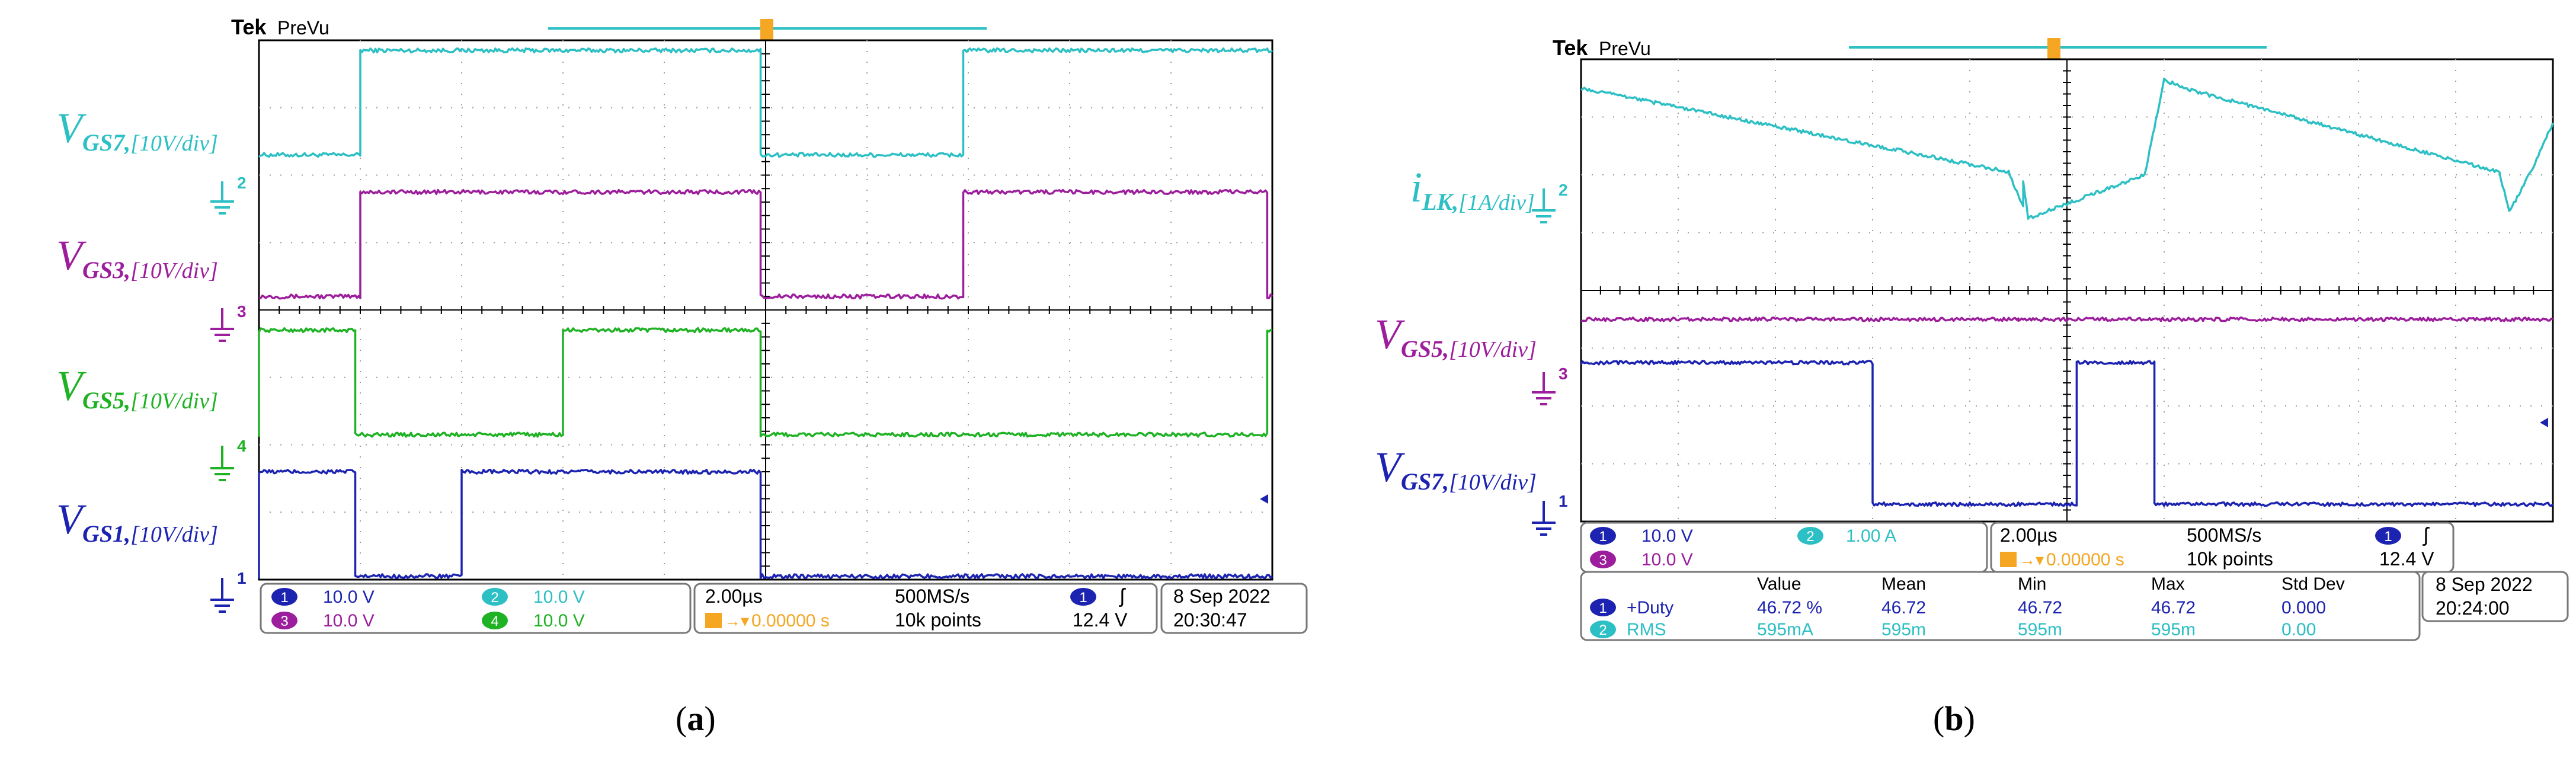  Describe the element at coordinates (2040, 608) in the screenshot. I see `meas-row1-min: 46.72` at that location.